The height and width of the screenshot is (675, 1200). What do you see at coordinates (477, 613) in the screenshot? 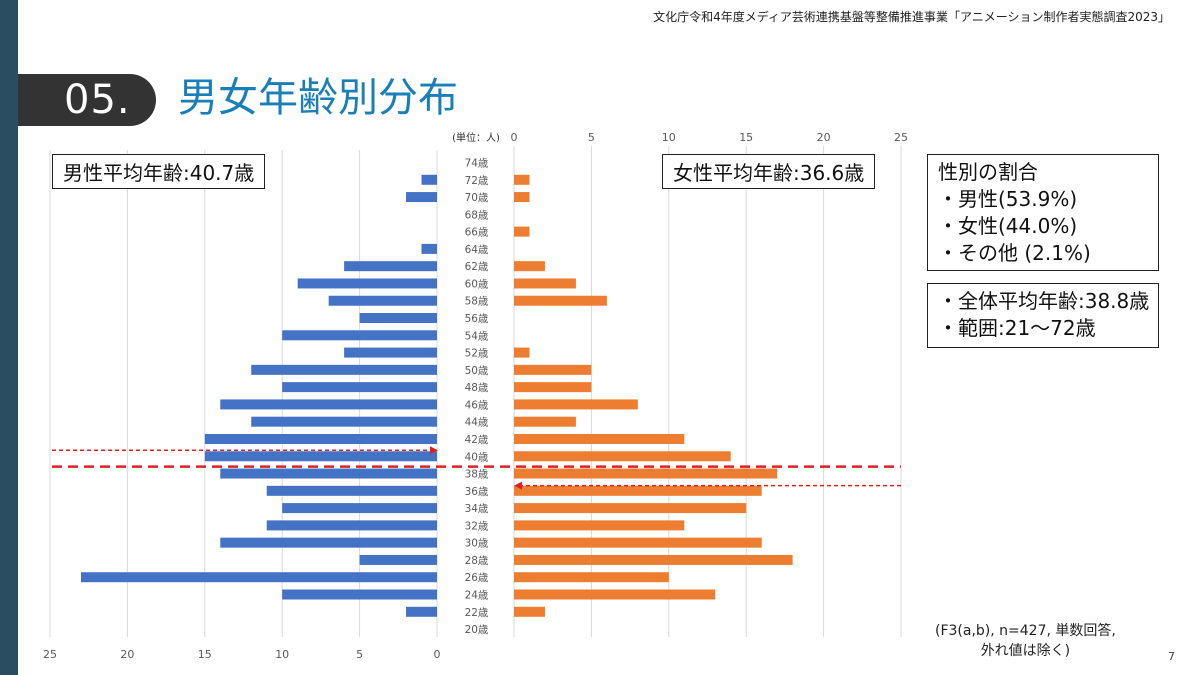
I see `age-category-label: 22歳` at bounding box center [477, 613].